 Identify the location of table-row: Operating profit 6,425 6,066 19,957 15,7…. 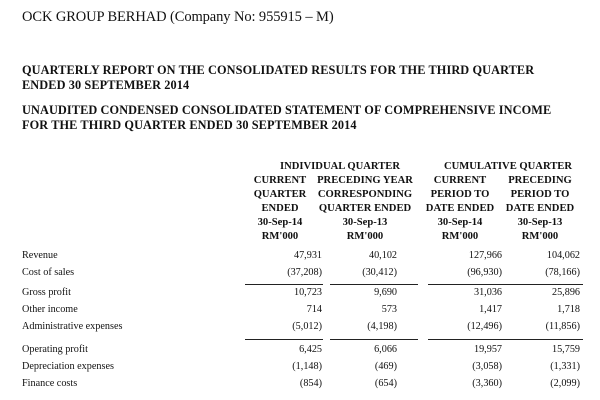
(302, 352).